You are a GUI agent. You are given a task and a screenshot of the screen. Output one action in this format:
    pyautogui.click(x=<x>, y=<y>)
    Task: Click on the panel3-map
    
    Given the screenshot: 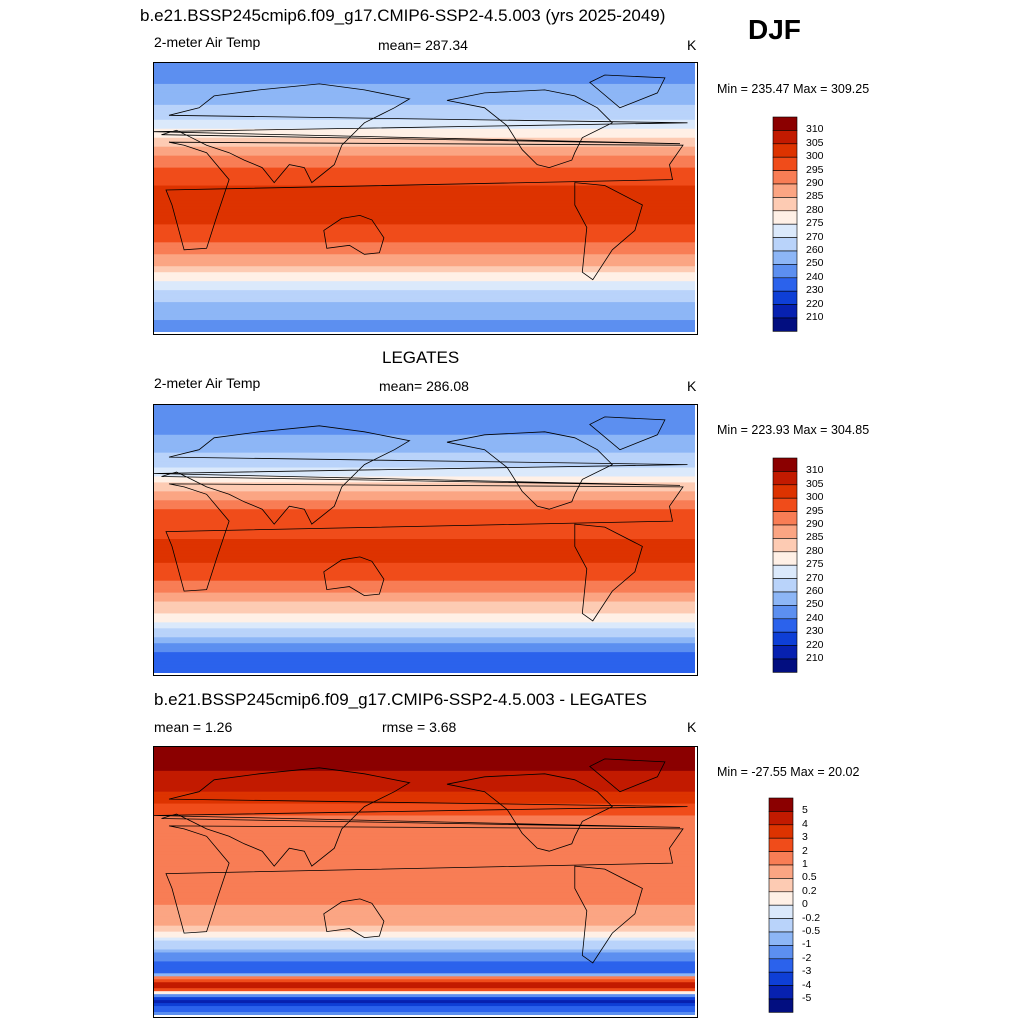 What is the action you would take?
    pyautogui.click(x=425, y=882)
    